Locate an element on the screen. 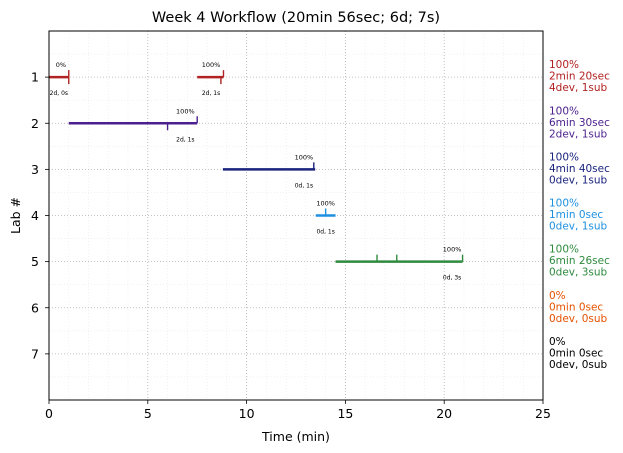 The height and width of the screenshot is (453, 623). y-axis-label: Lab # is located at coordinates (15, 215).